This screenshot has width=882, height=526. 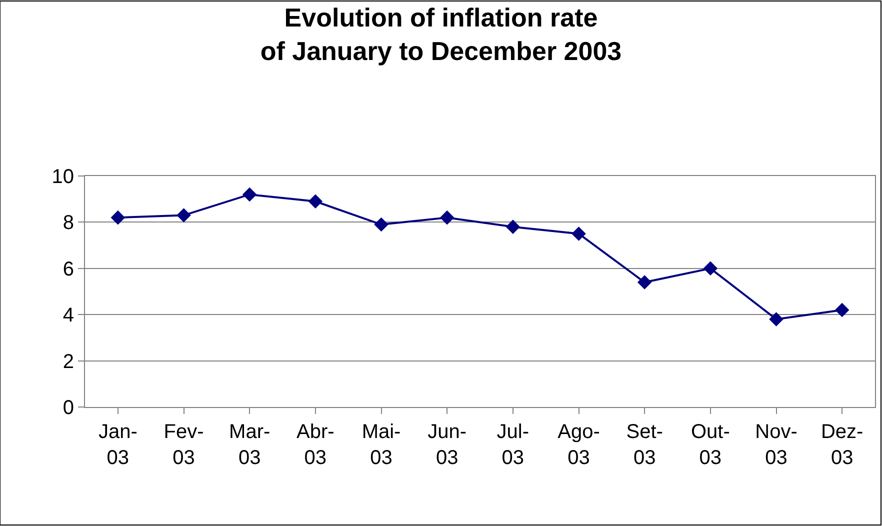 I want to click on x-tick-label: Set-03, so click(x=644, y=445).